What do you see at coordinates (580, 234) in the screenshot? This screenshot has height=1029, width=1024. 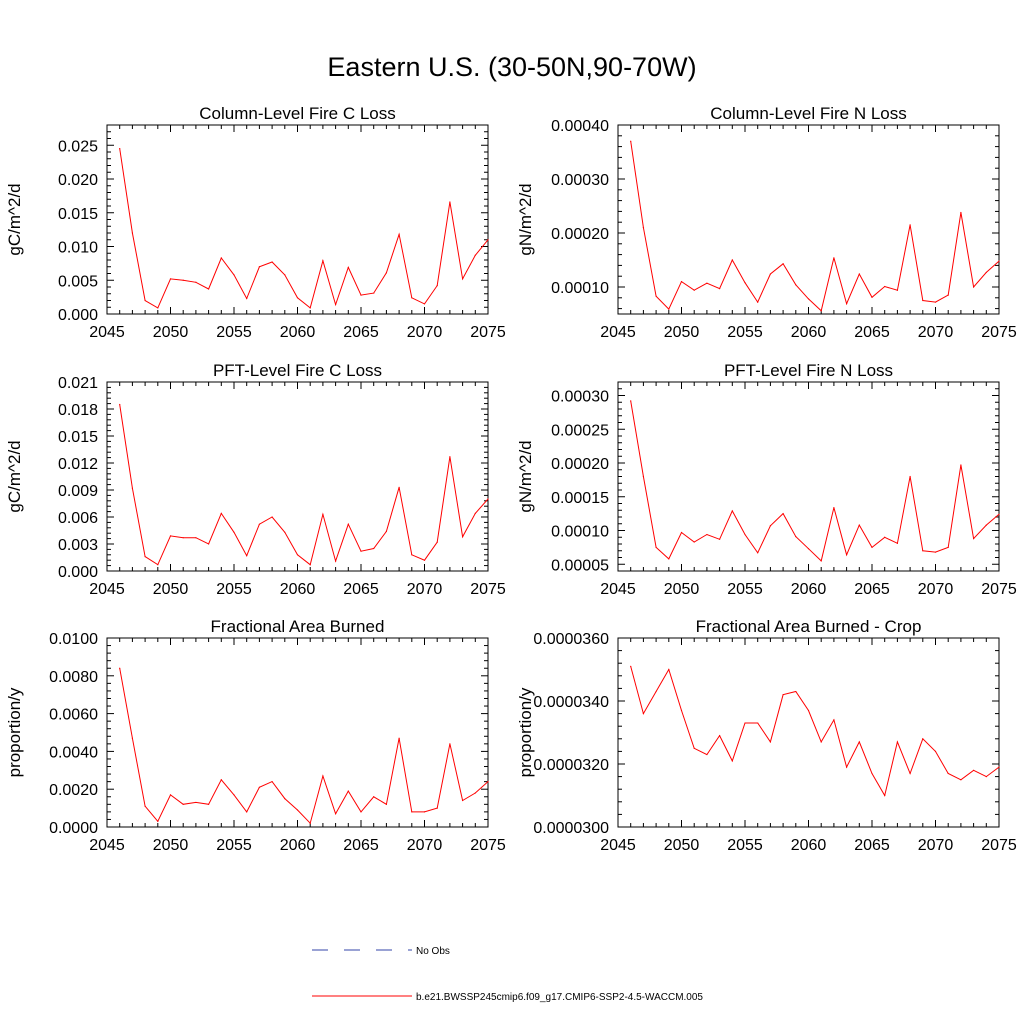 I see `y-tick-label: 0.00020` at bounding box center [580, 234].